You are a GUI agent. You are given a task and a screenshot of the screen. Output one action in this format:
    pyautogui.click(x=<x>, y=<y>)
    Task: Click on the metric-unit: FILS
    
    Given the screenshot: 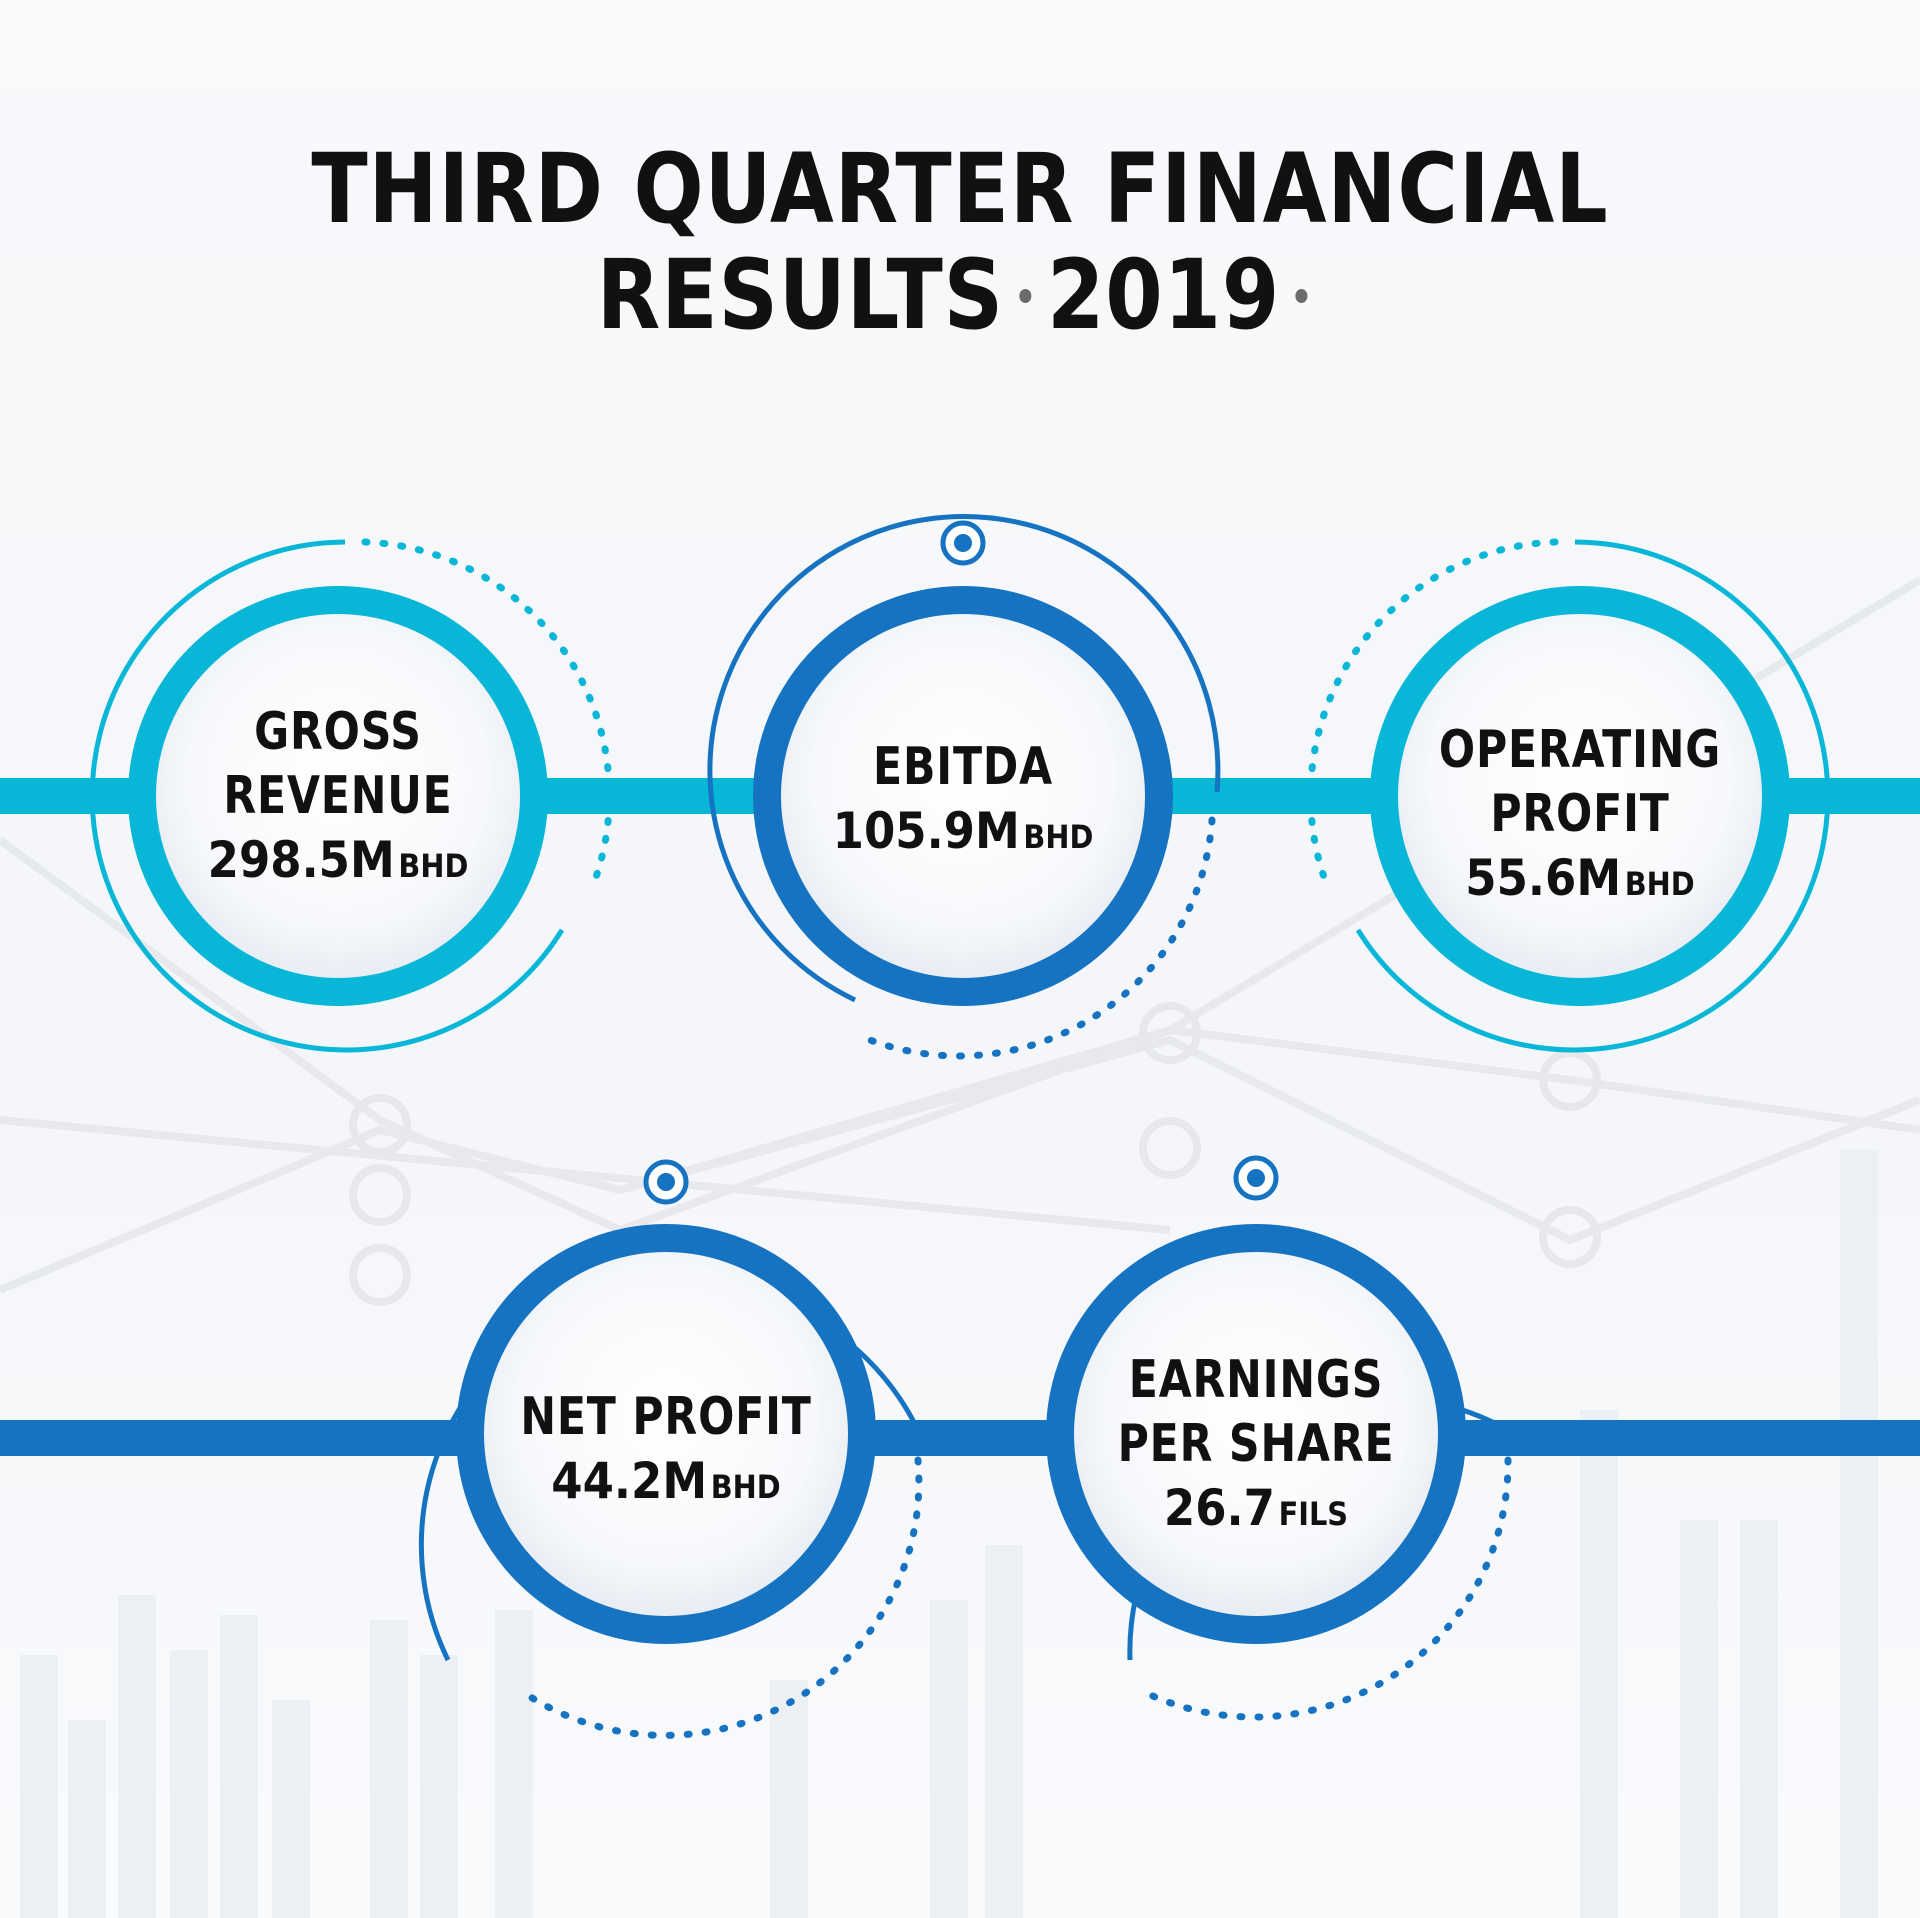 What is the action you would take?
    pyautogui.click(x=1313, y=1514)
    